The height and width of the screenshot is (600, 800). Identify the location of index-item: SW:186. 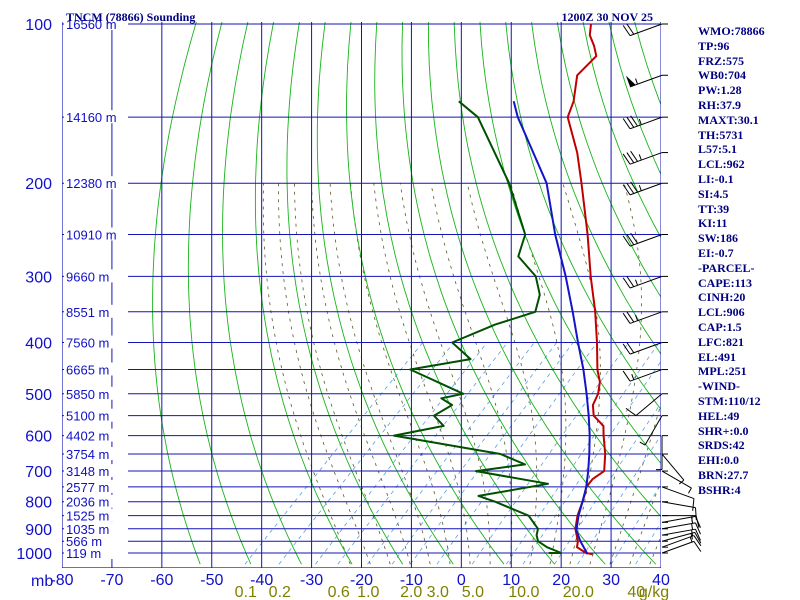
(718, 238).